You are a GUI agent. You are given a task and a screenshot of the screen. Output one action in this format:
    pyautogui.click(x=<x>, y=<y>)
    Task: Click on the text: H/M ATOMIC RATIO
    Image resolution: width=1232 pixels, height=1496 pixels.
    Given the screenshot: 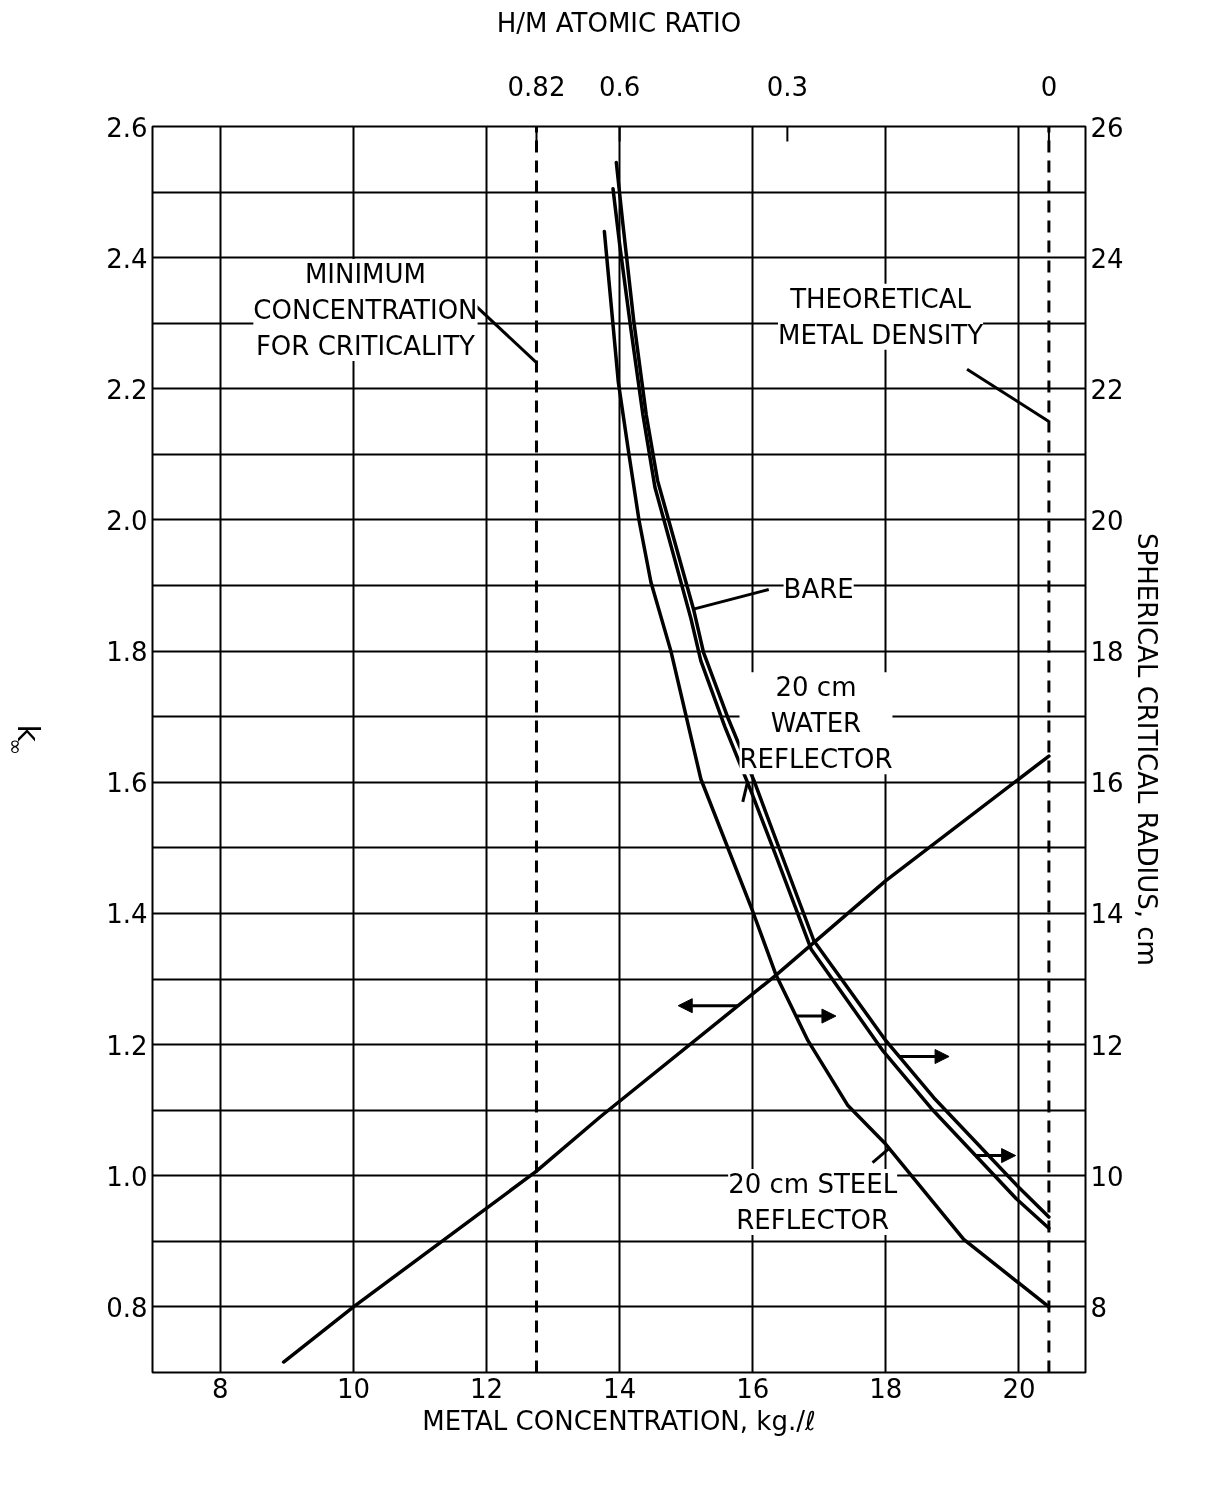 What is the action you would take?
    pyautogui.click(x=619, y=22)
    